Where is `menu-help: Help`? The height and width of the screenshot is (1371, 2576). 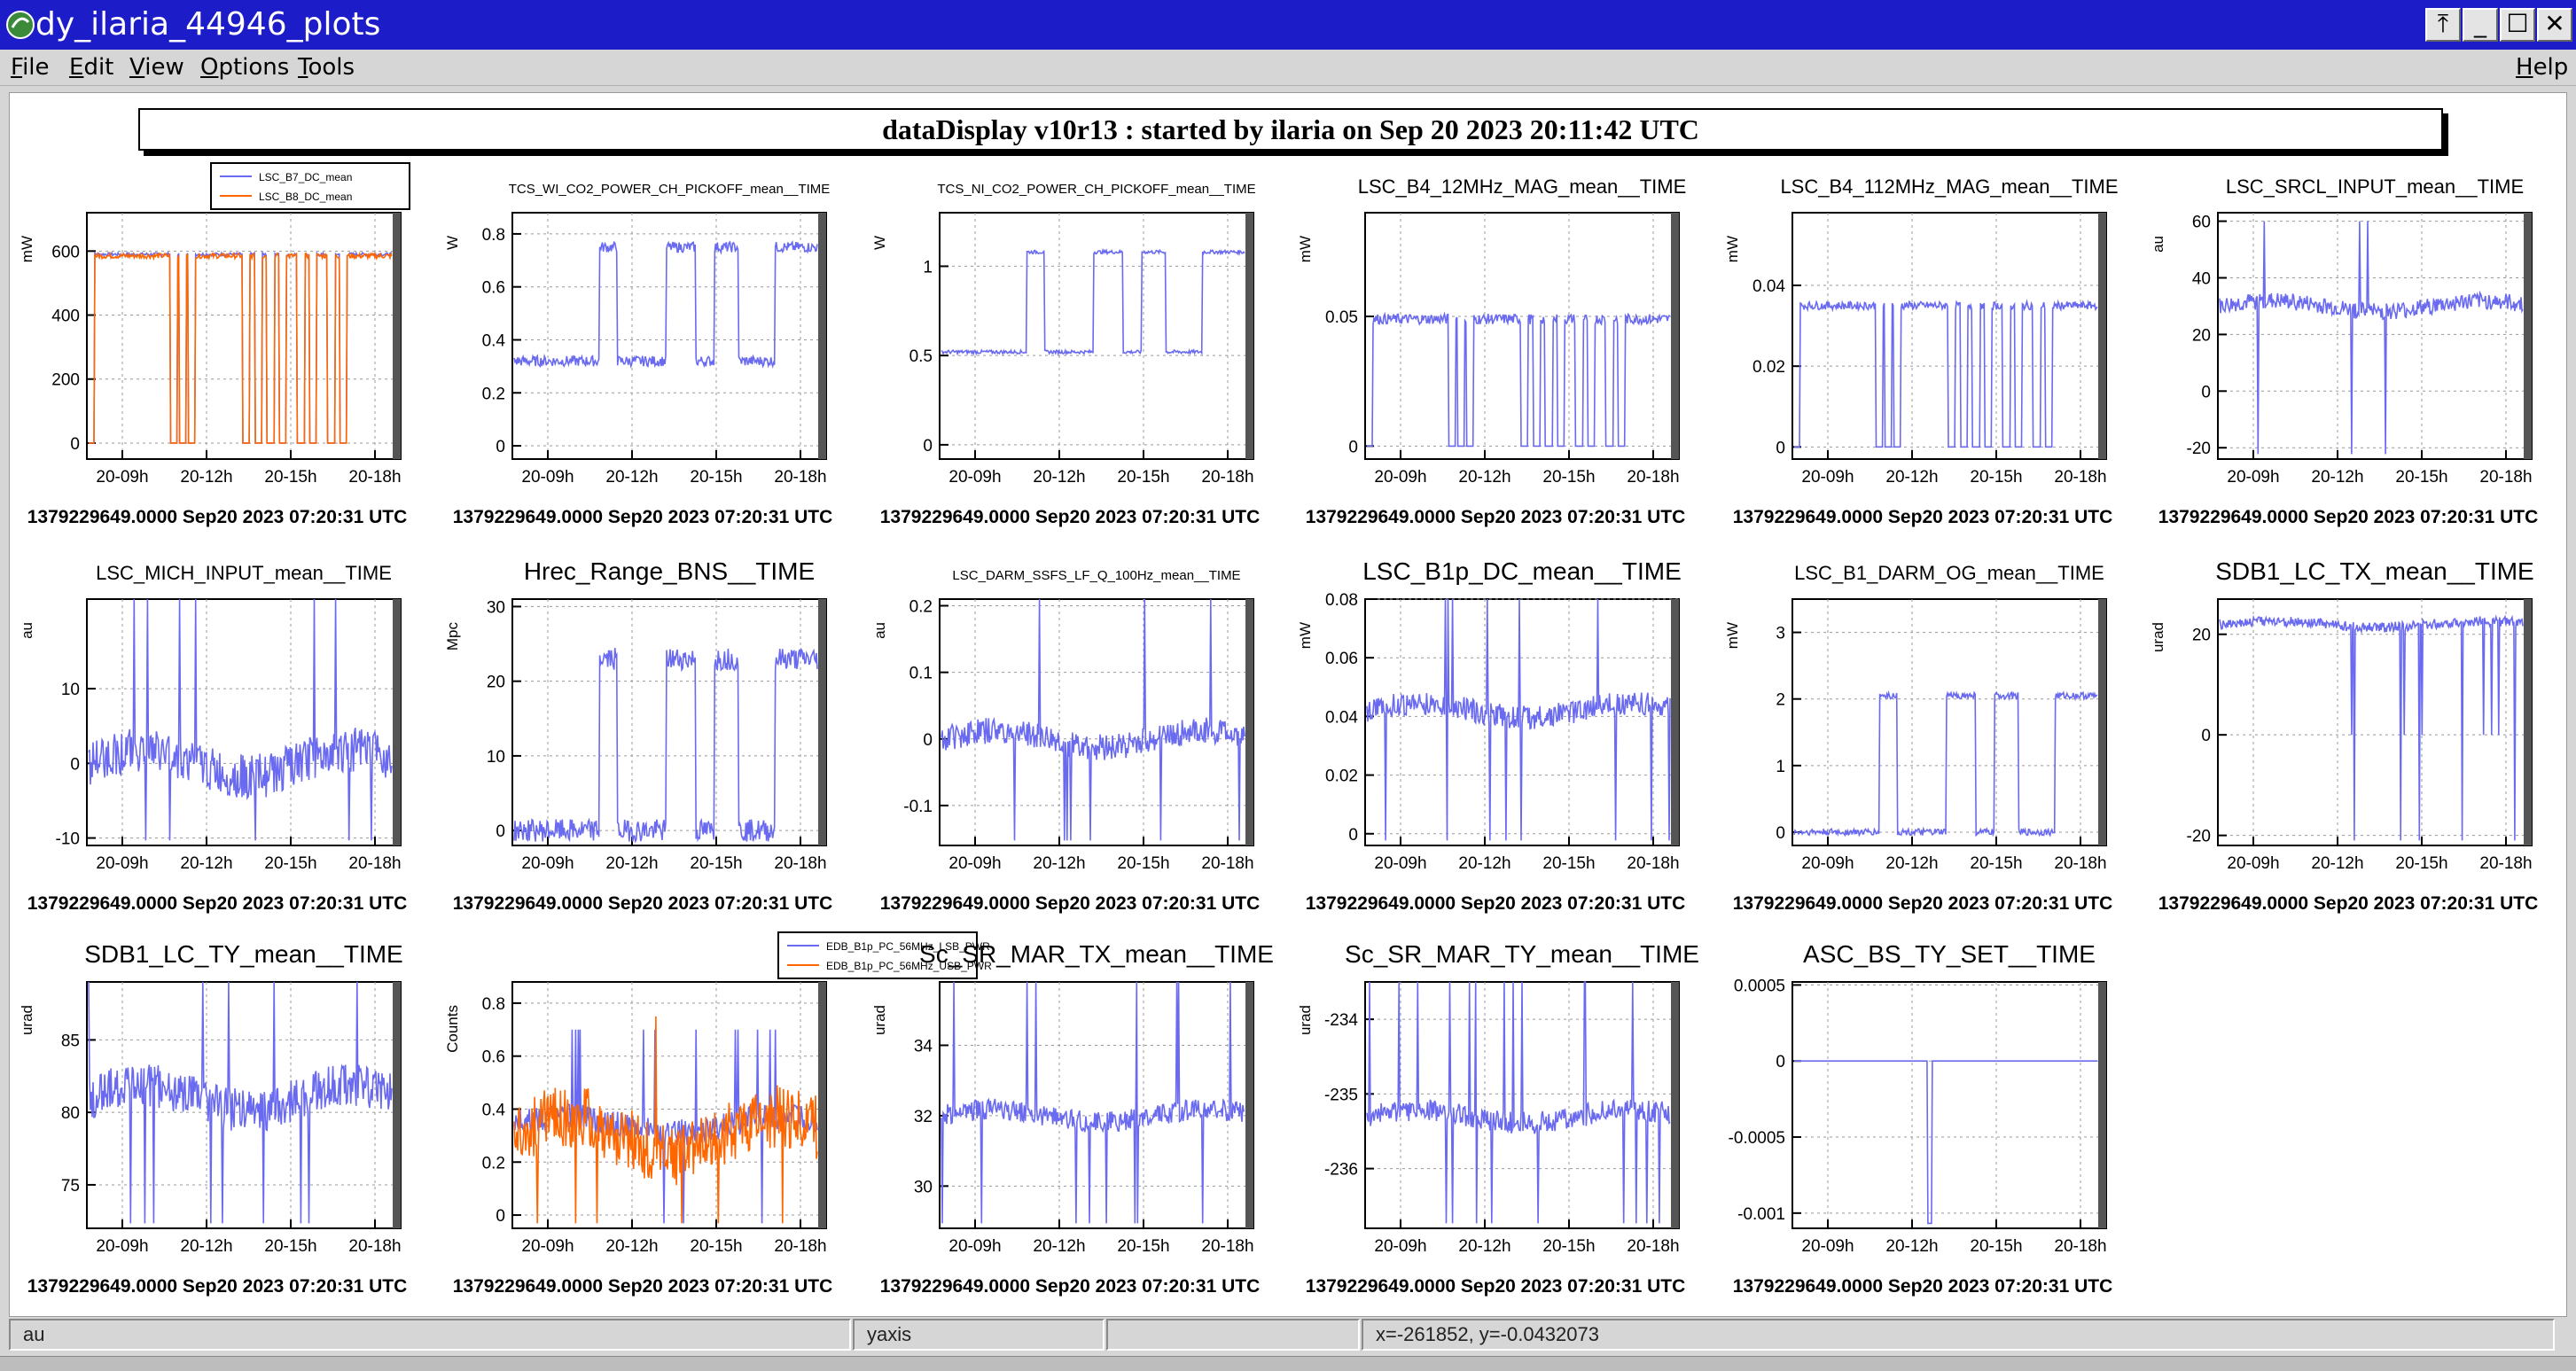 menu-help: Help is located at coordinates (2542, 67).